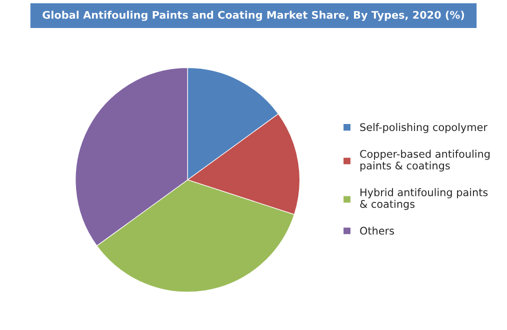 This screenshot has width=507, height=330. What do you see at coordinates (424, 128) in the screenshot?
I see `legend-label: Self-polishing copolymer` at bounding box center [424, 128].